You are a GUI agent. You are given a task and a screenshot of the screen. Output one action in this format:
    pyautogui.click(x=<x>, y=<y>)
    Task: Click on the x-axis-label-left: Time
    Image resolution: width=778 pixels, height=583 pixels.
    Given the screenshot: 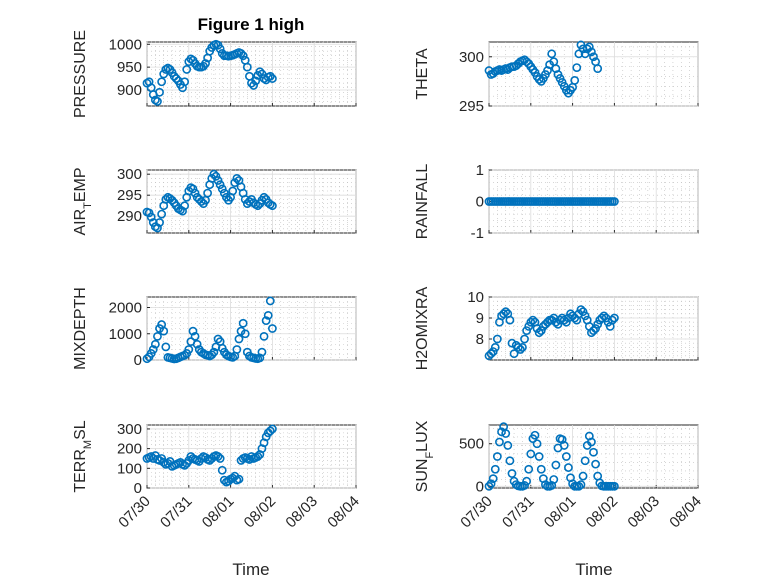 What is the action you would take?
    pyautogui.click(x=250, y=569)
    